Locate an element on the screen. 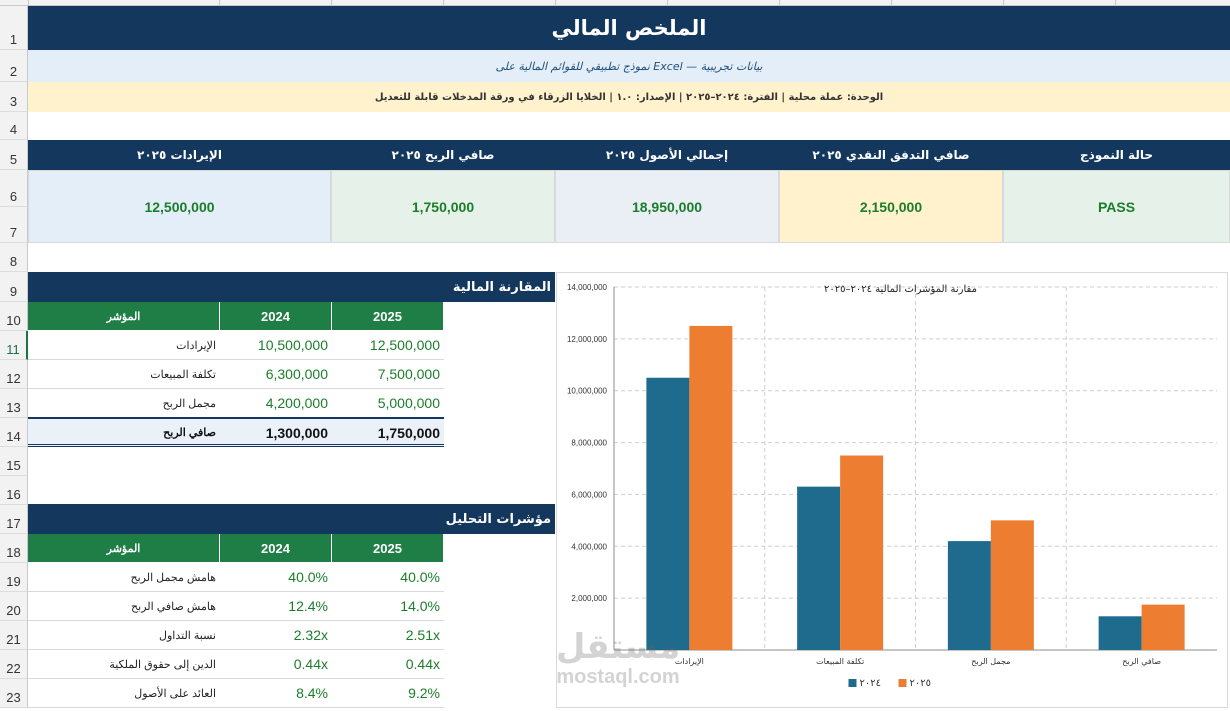 This screenshot has width=1230, height=711. y-tick-label: 10,000,000 is located at coordinates (587, 391).